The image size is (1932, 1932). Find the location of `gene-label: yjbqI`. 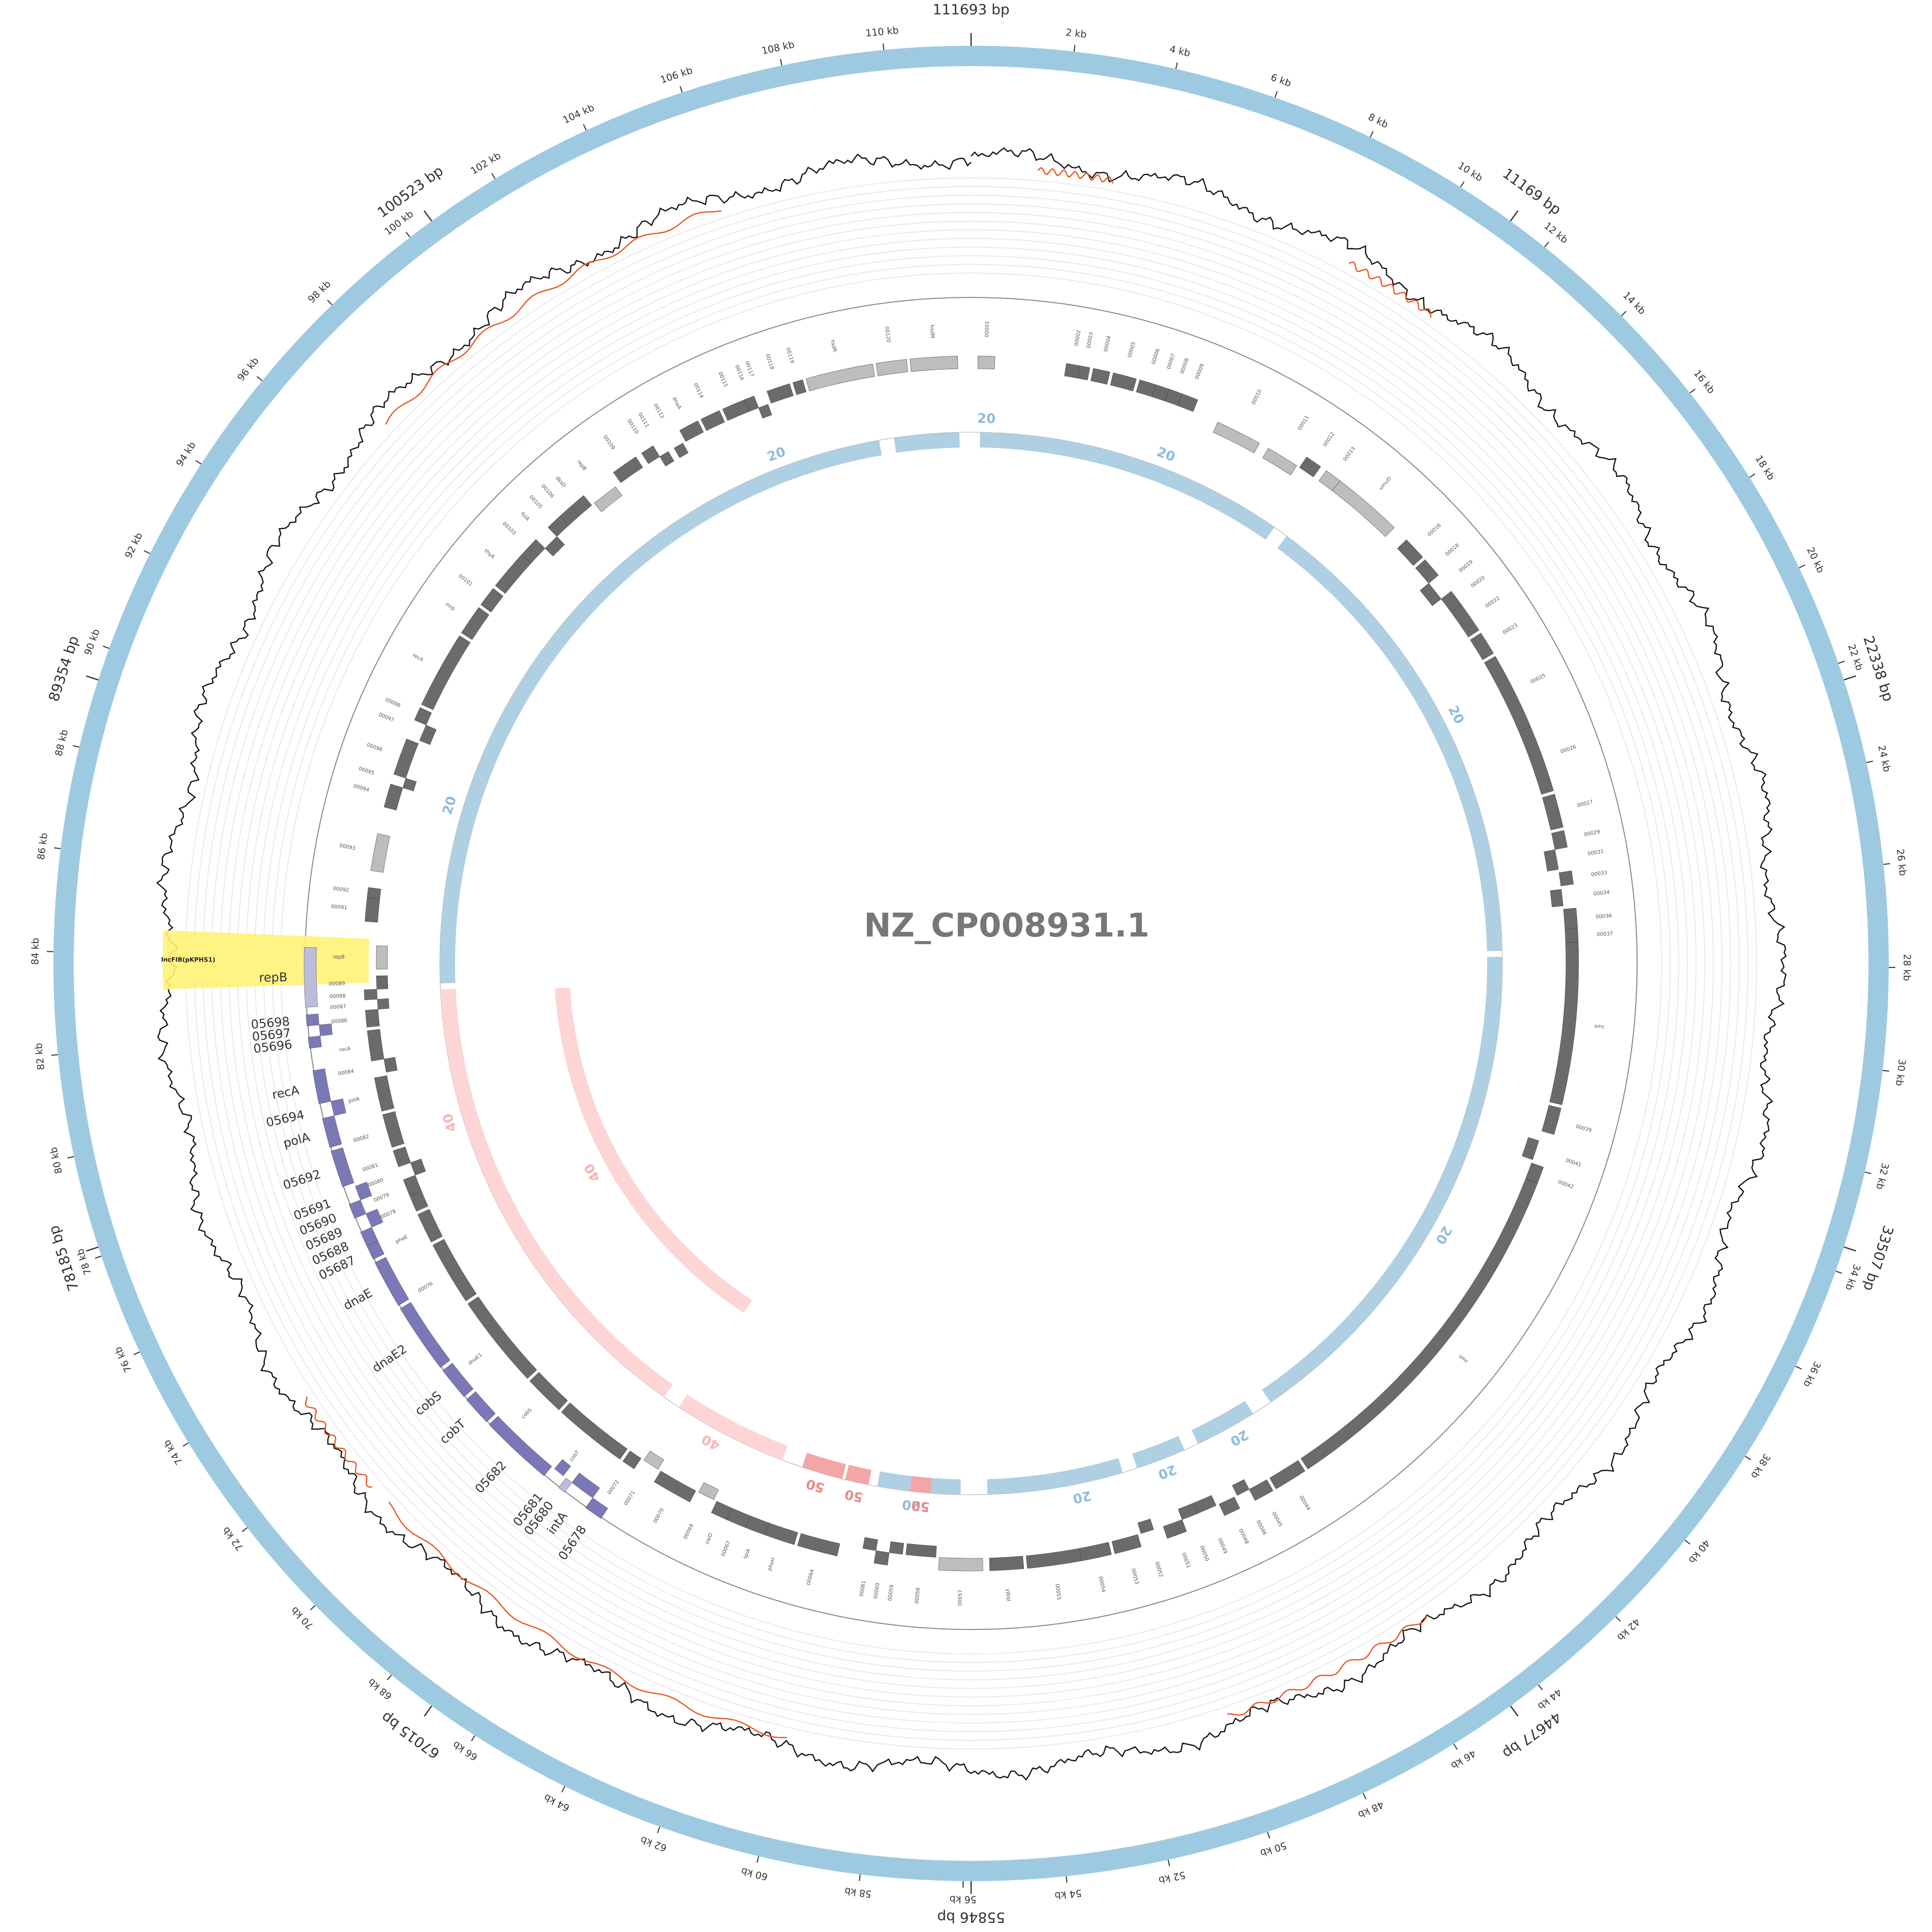

gene-label: yjbqI is located at coordinates (1008, 1596).